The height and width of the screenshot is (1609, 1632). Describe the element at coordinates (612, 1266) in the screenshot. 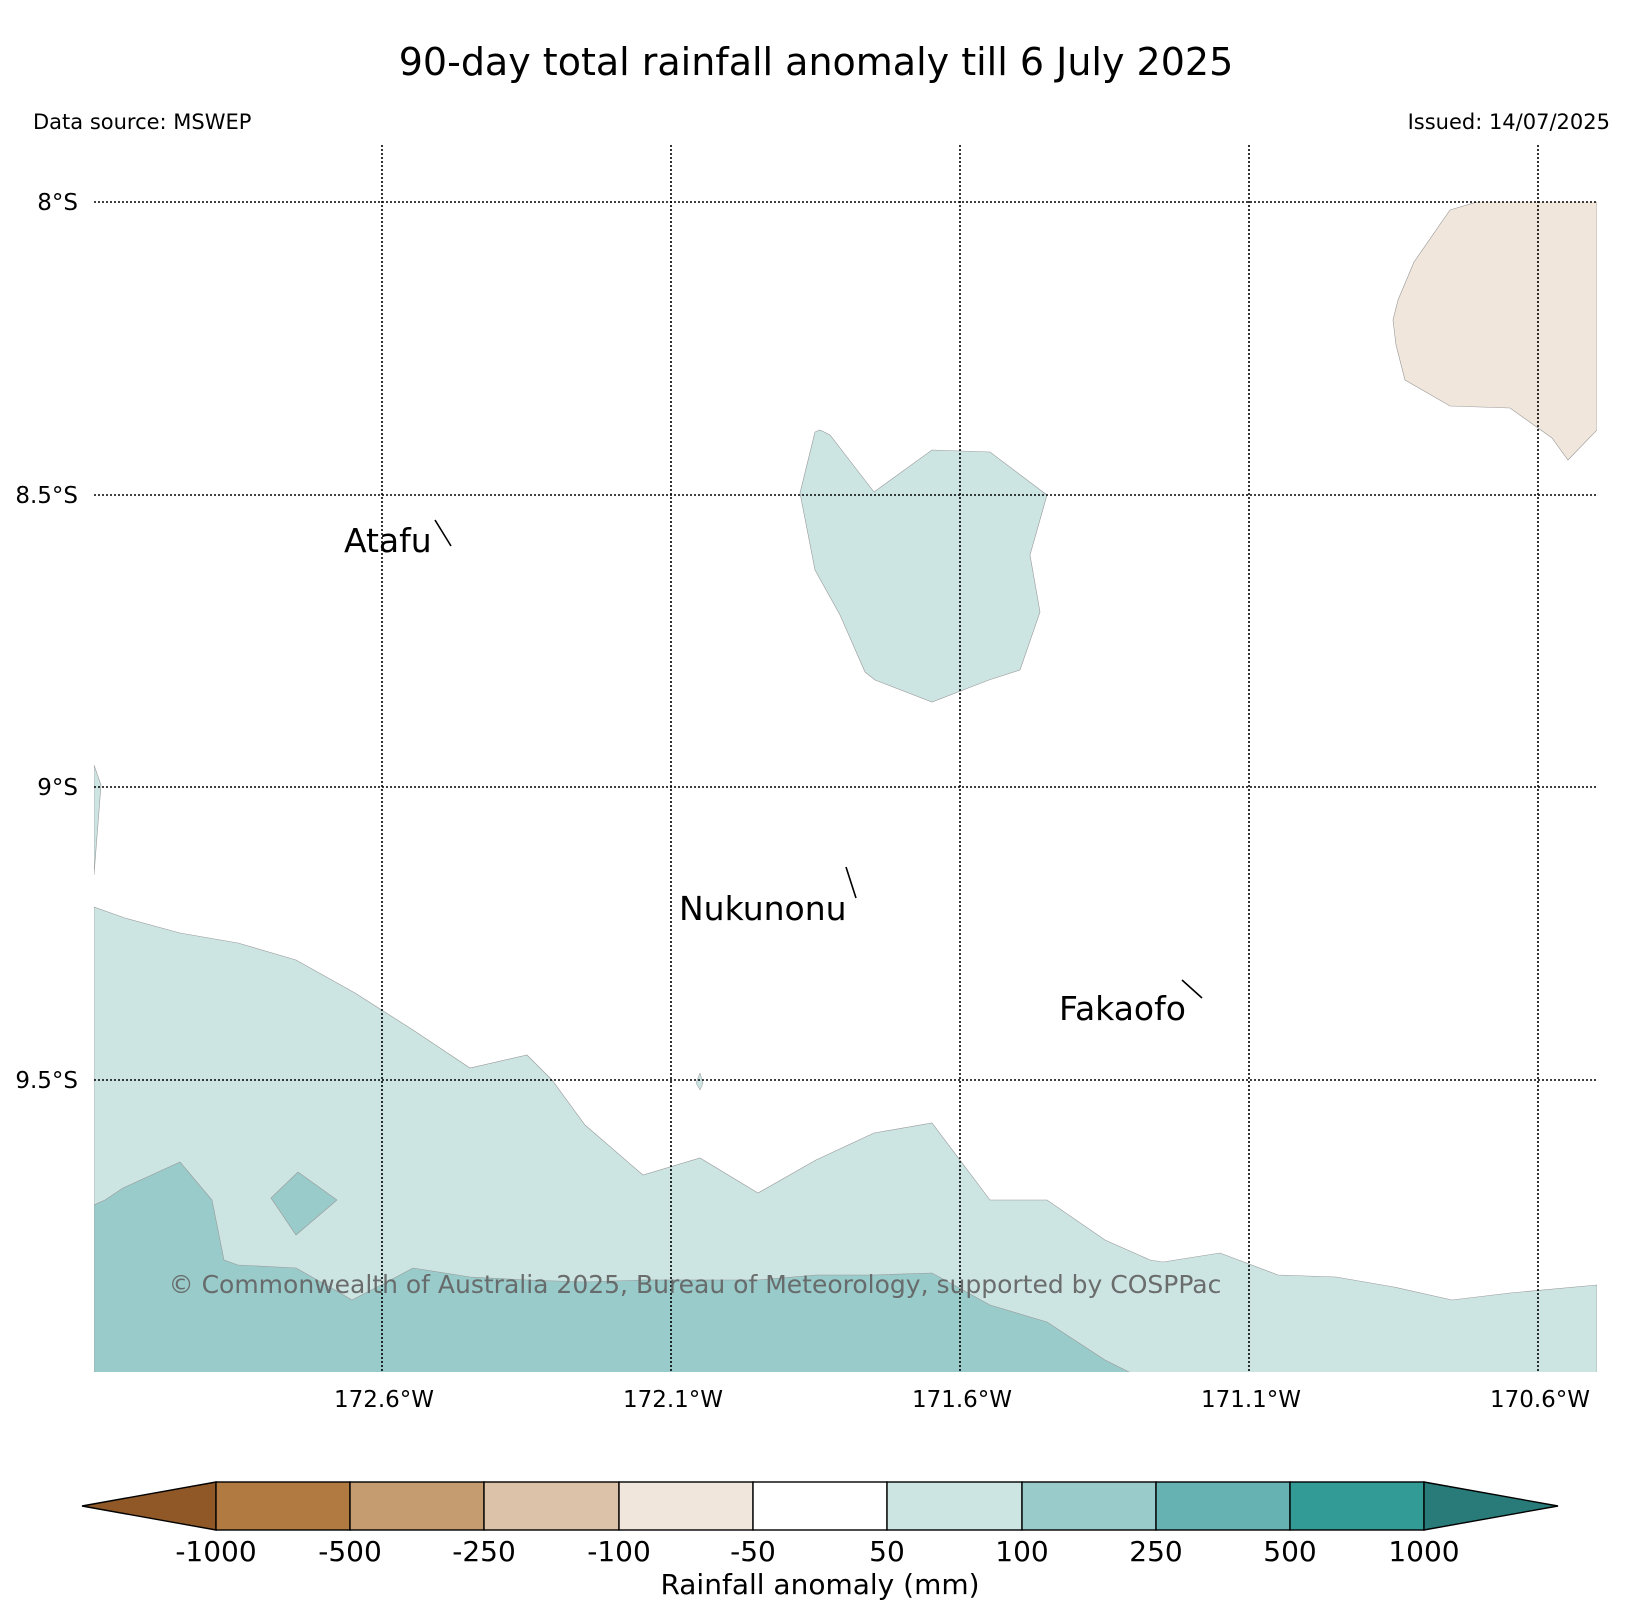

I see `anomaly-region-wet-deep` at that location.